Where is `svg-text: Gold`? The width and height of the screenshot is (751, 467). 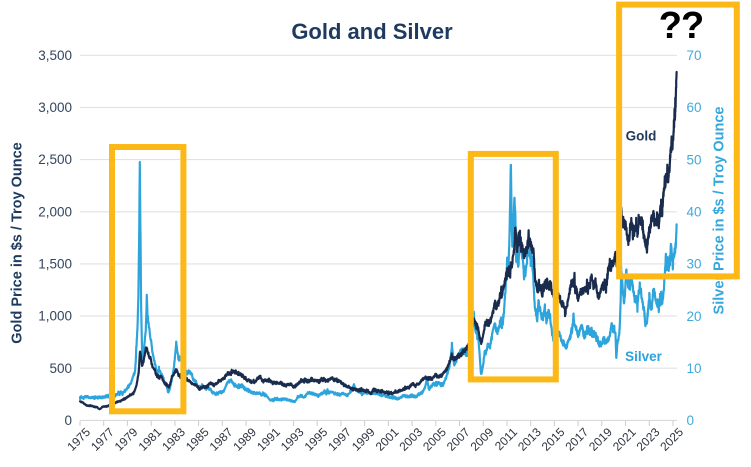
svg-text: Gold is located at coordinates (641, 136).